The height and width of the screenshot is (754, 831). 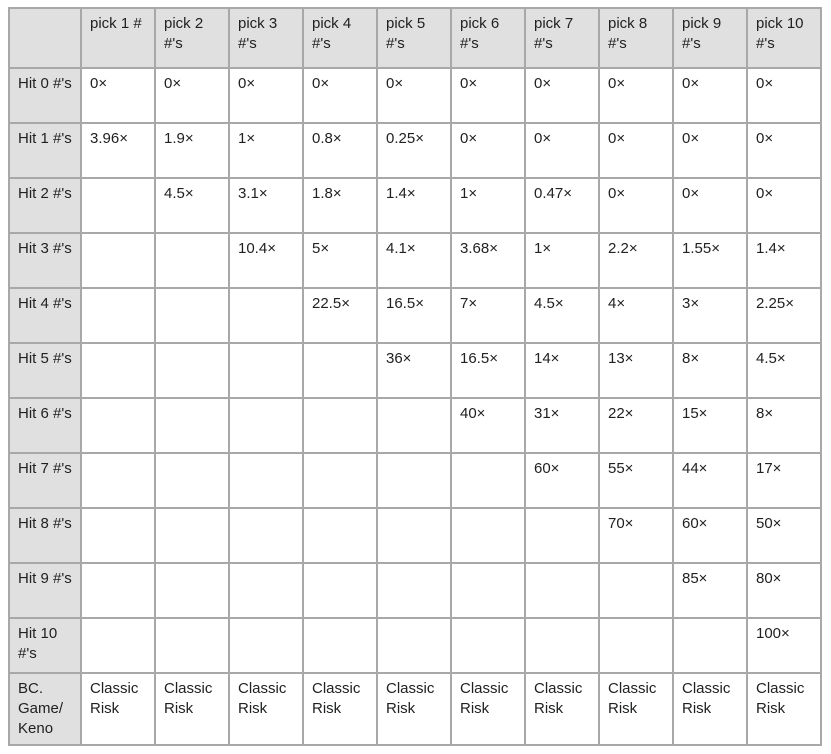 What do you see at coordinates (340, 315) in the screenshot?
I see `payout-cell: 22.5×` at bounding box center [340, 315].